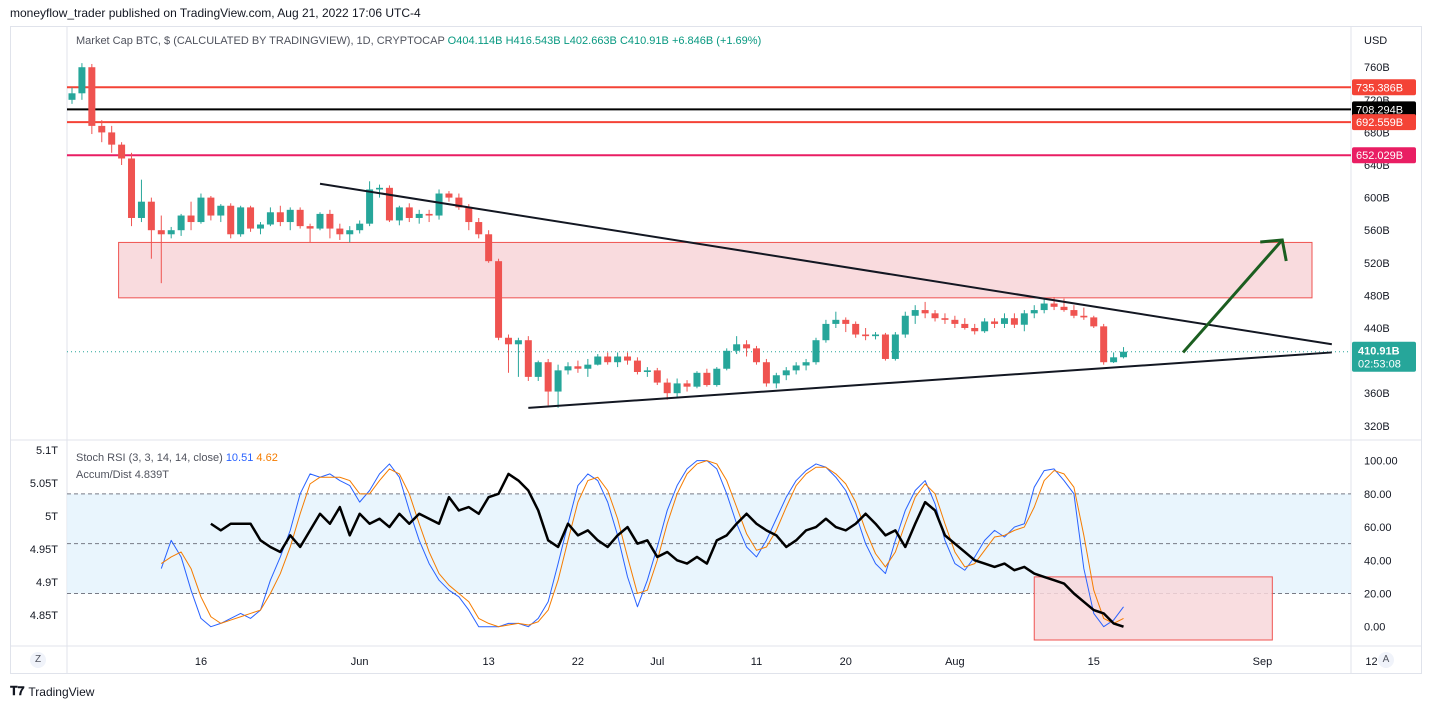  I want to click on last-price-label: 410.91B, so click(1379, 352).